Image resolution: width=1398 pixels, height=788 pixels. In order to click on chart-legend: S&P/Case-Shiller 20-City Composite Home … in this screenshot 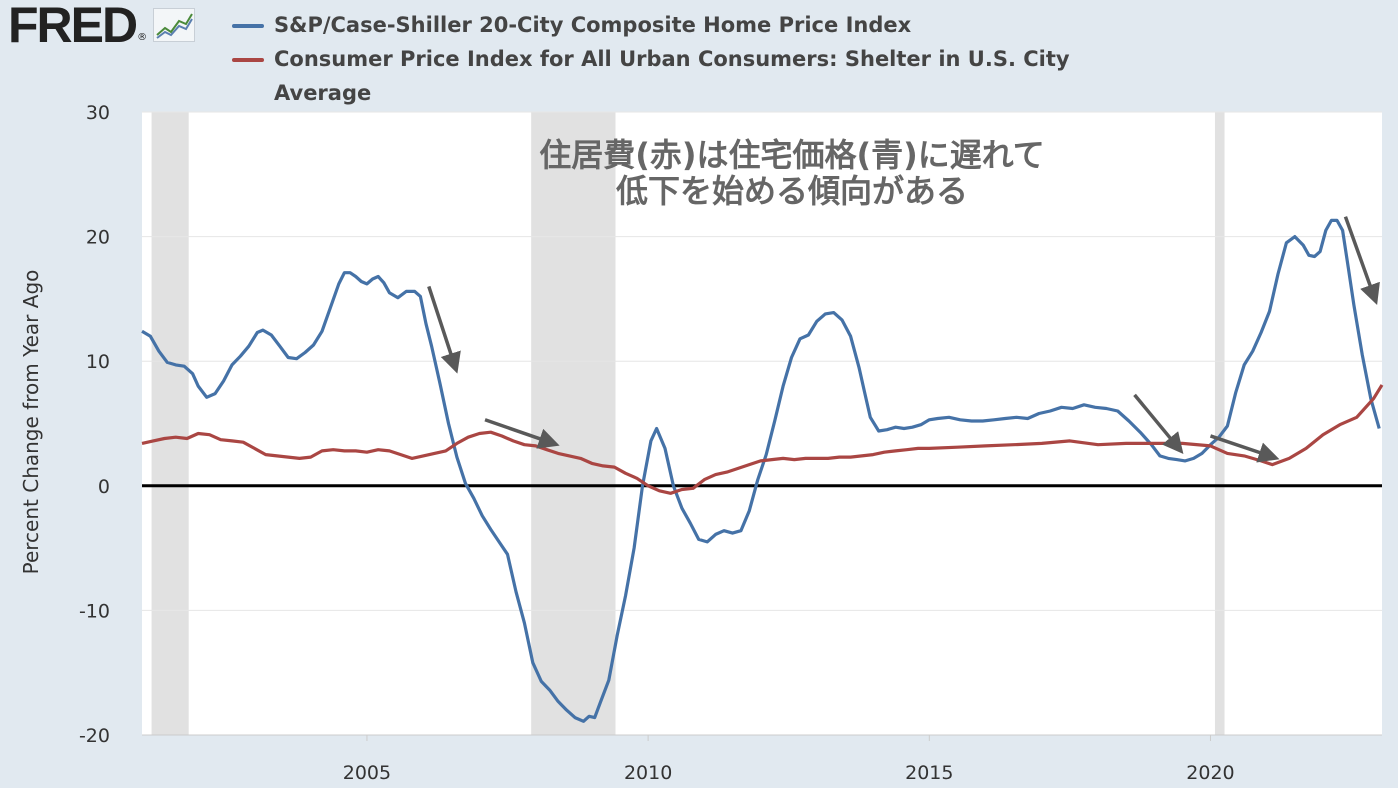, I will do `click(672, 59)`.